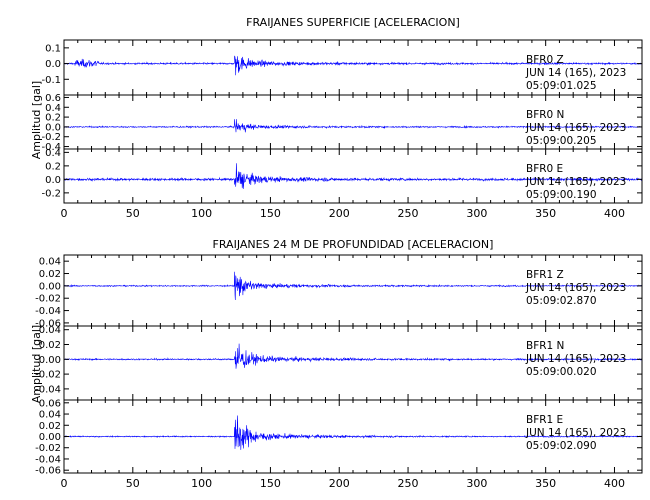 The image size is (650, 500). Describe the element at coordinates (561, 301) in the screenshot. I see `station-time: 05:09:02.870` at that location.